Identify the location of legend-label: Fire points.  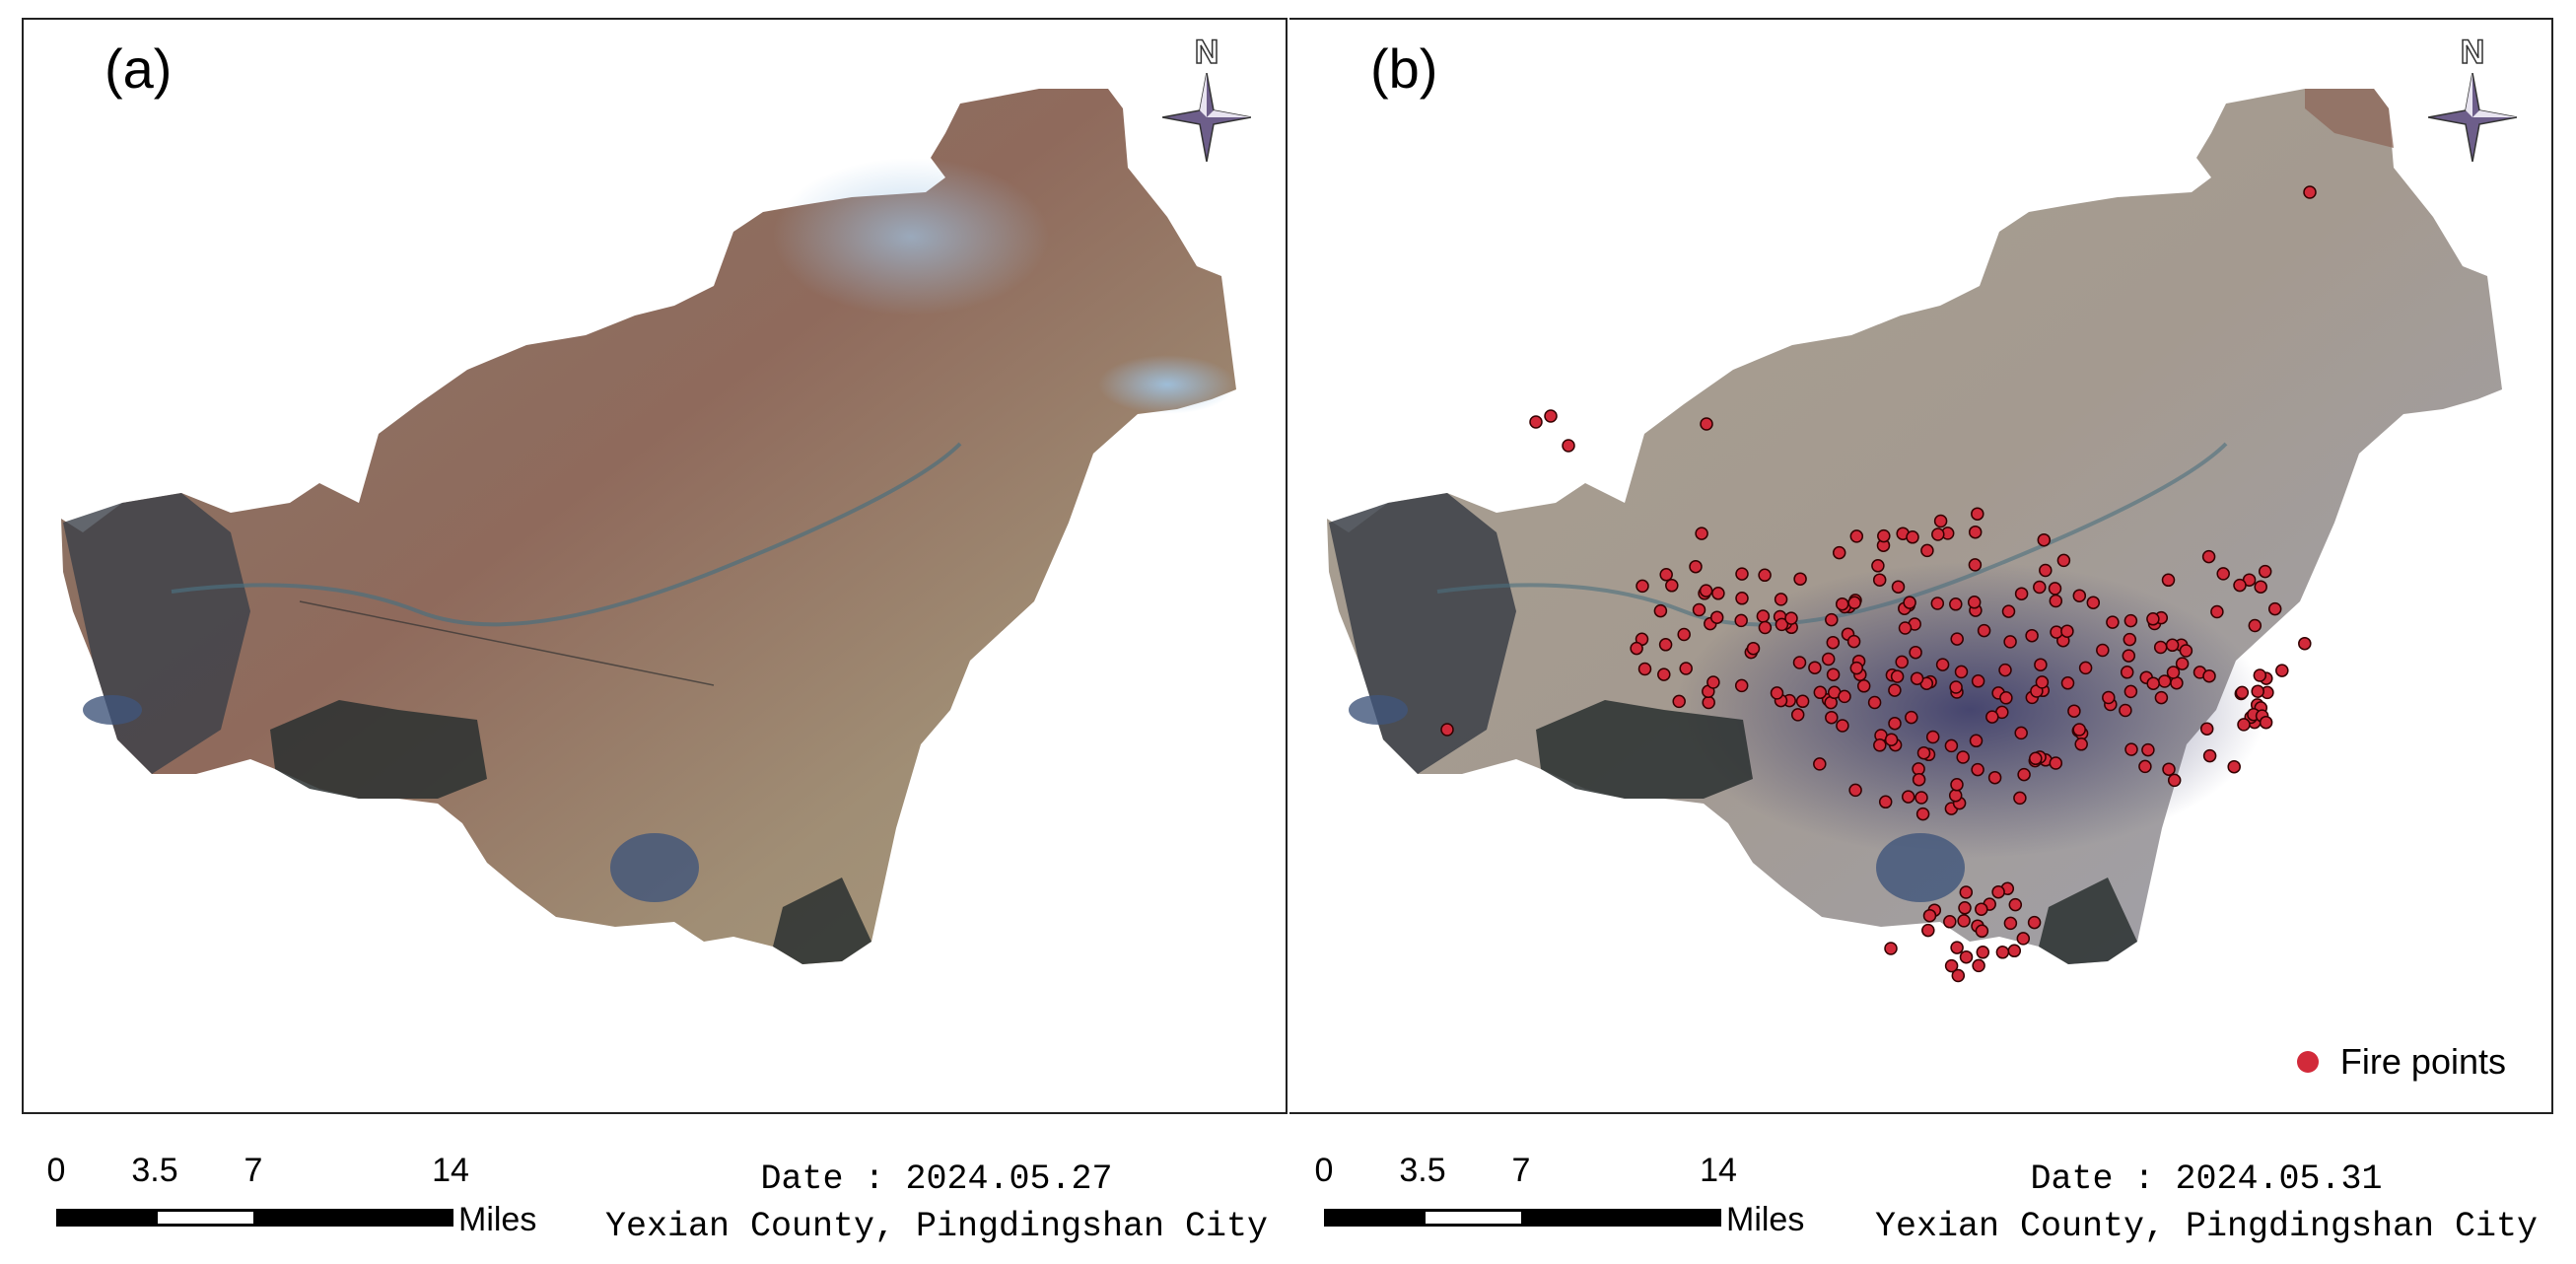
(2422, 1061).